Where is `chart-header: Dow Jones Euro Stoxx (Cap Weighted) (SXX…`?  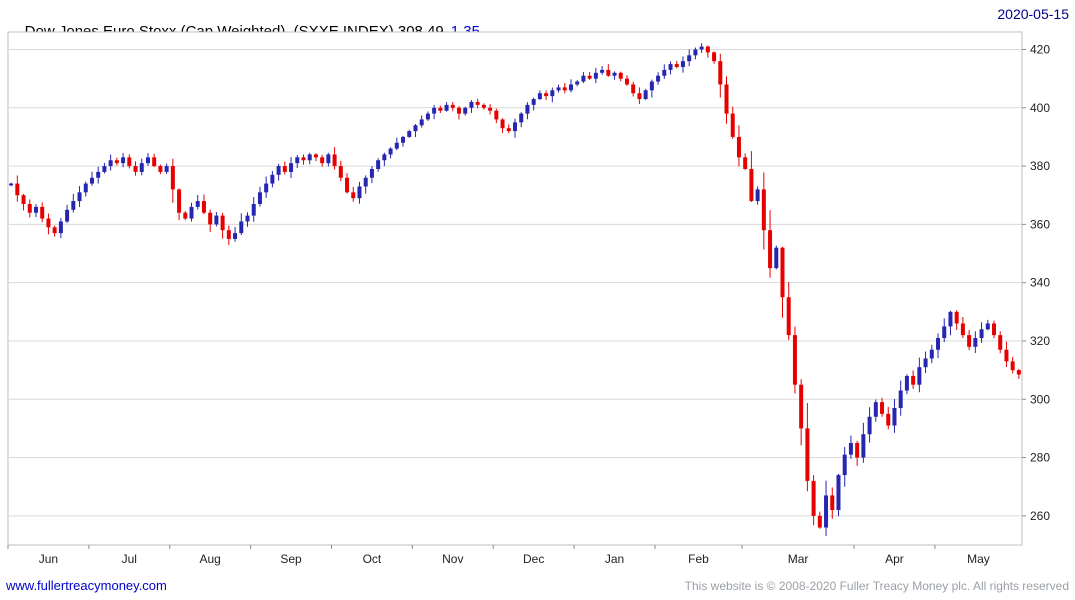
chart-header: Dow Jones Euro Stoxx (Cap Weighted) (SXX… is located at coordinates (537, 20).